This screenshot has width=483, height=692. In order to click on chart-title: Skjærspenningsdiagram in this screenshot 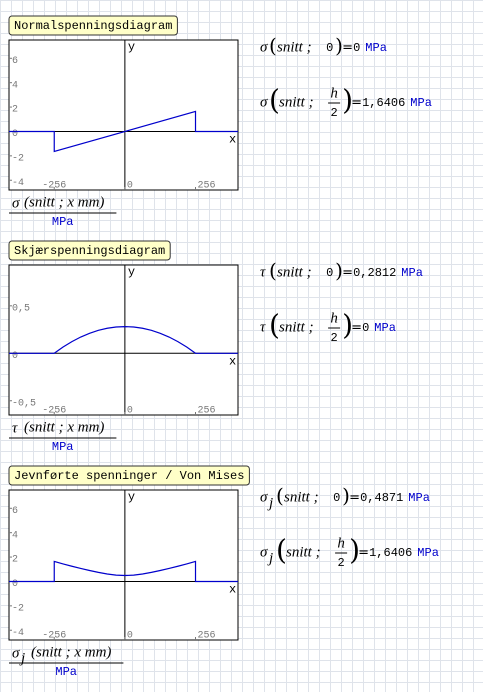, I will do `click(89, 251)`.